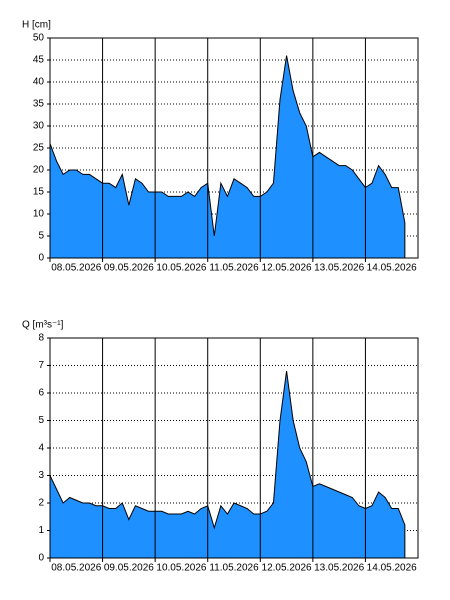 The image size is (450, 600). I want to click on y-tick-label: 15, so click(39, 192).